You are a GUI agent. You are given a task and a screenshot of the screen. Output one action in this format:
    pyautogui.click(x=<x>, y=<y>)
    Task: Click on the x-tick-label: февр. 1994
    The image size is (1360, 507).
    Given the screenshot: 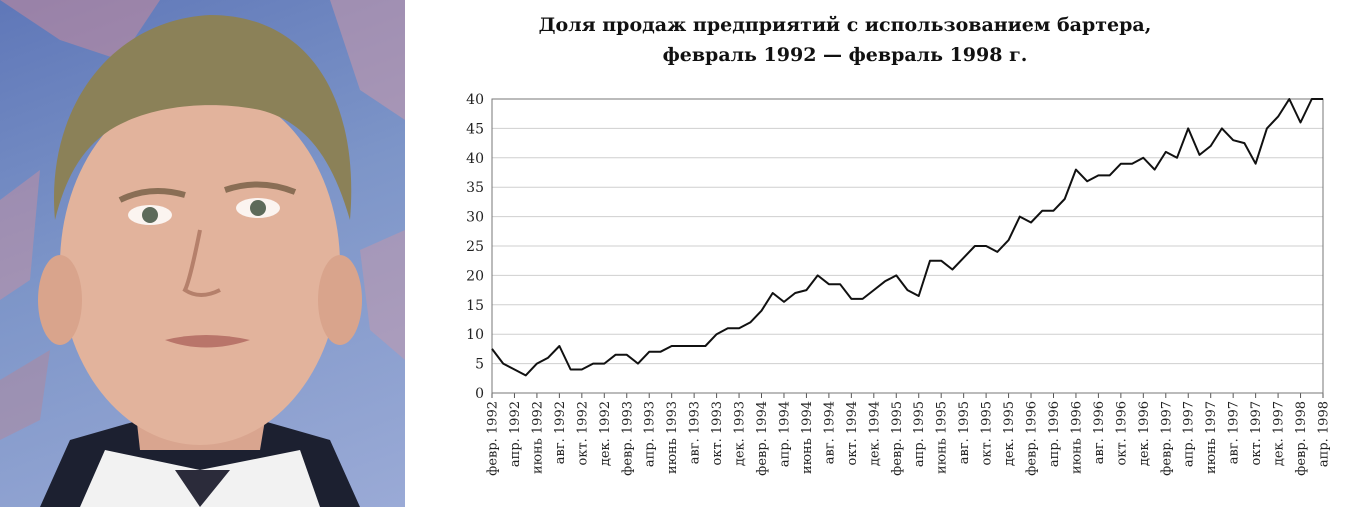 What is the action you would take?
    pyautogui.click(x=762, y=438)
    